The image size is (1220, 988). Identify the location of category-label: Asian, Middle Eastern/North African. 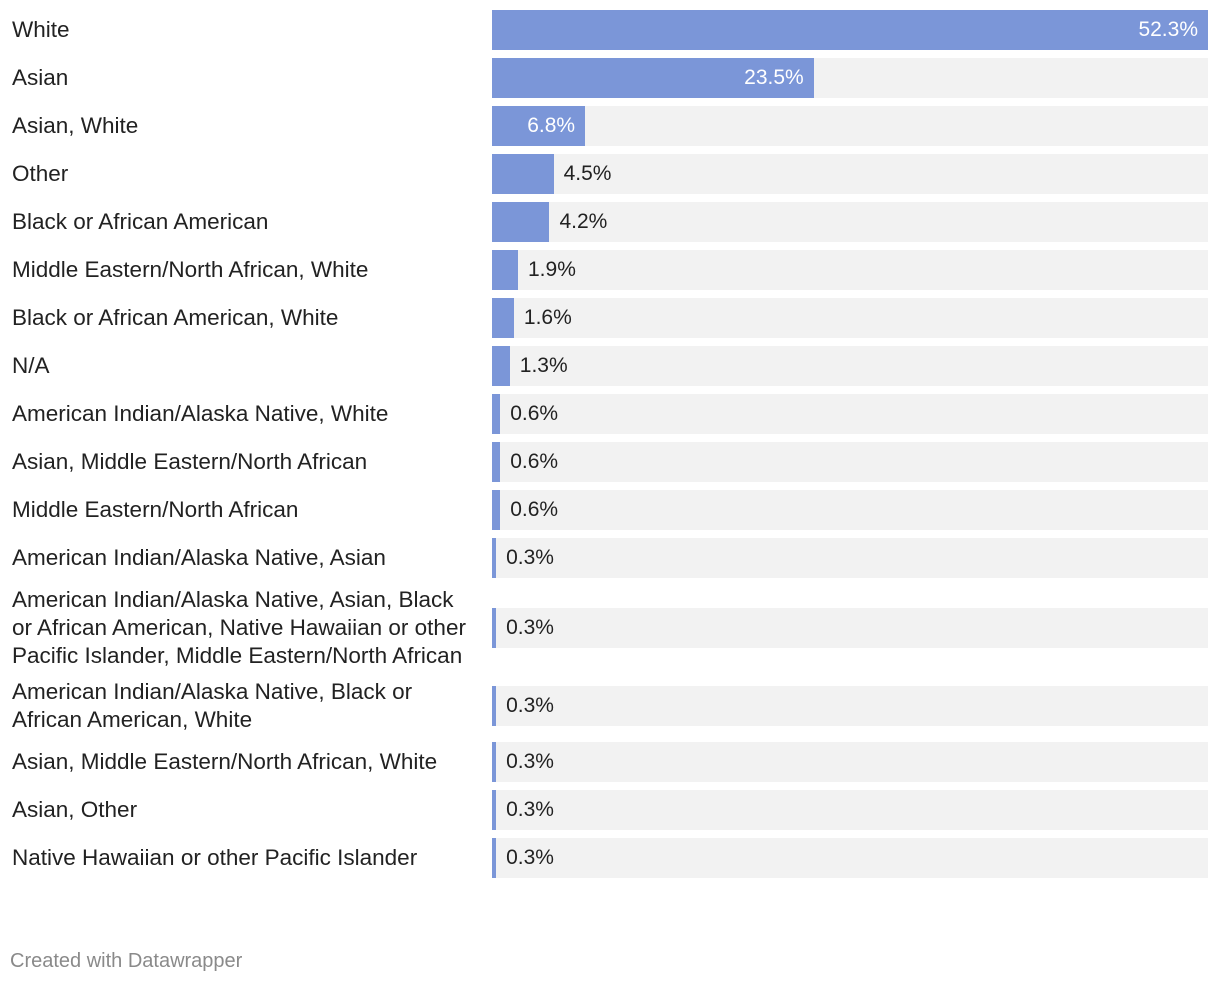
(190, 461).